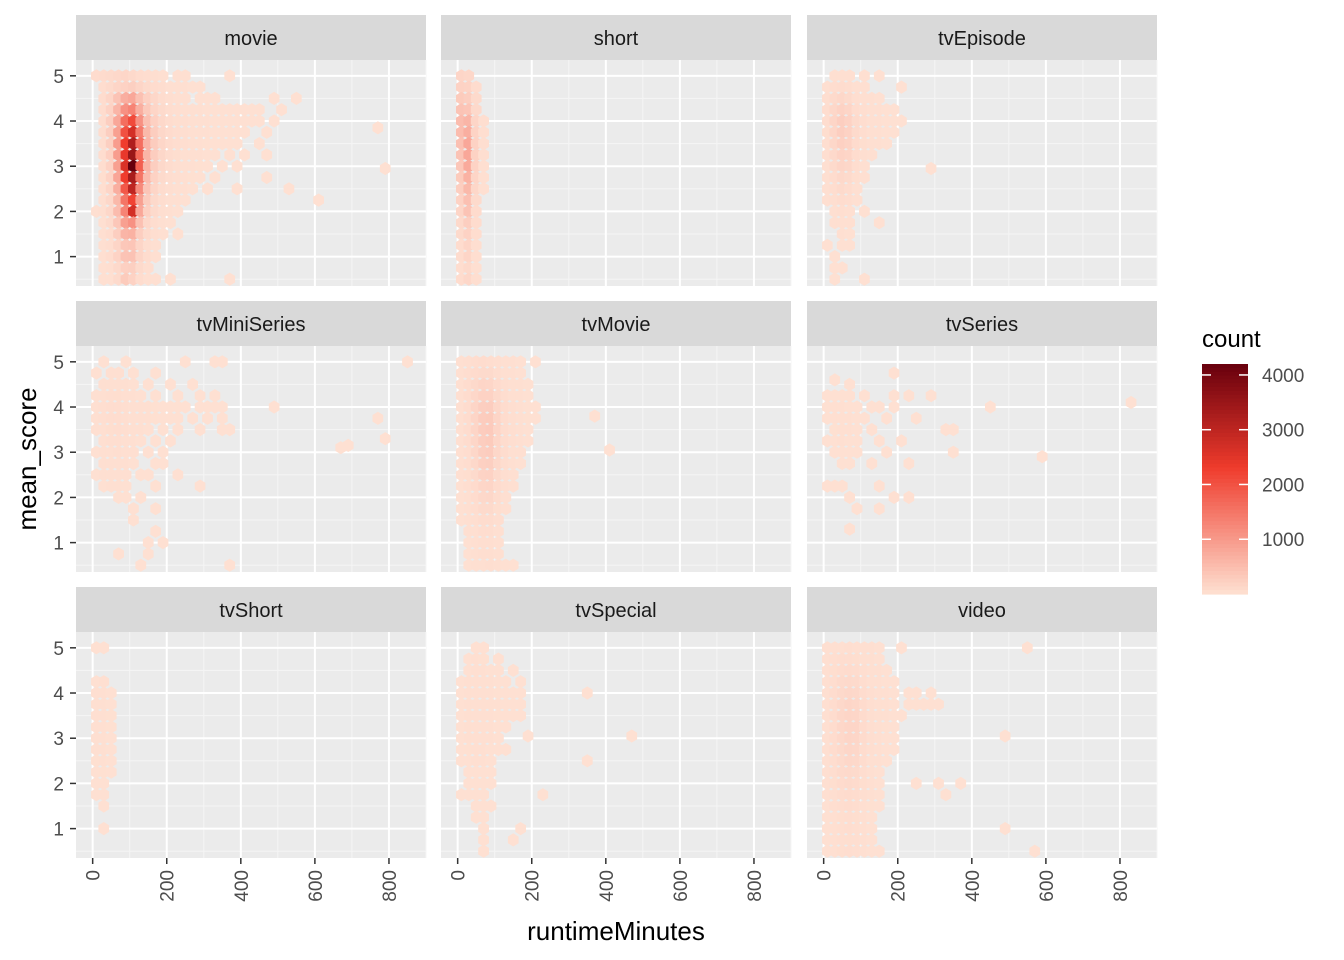 This screenshot has height=960, width=1344. Describe the element at coordinates (982, 37) in the screenshot. I see `facet-strip` at that location.